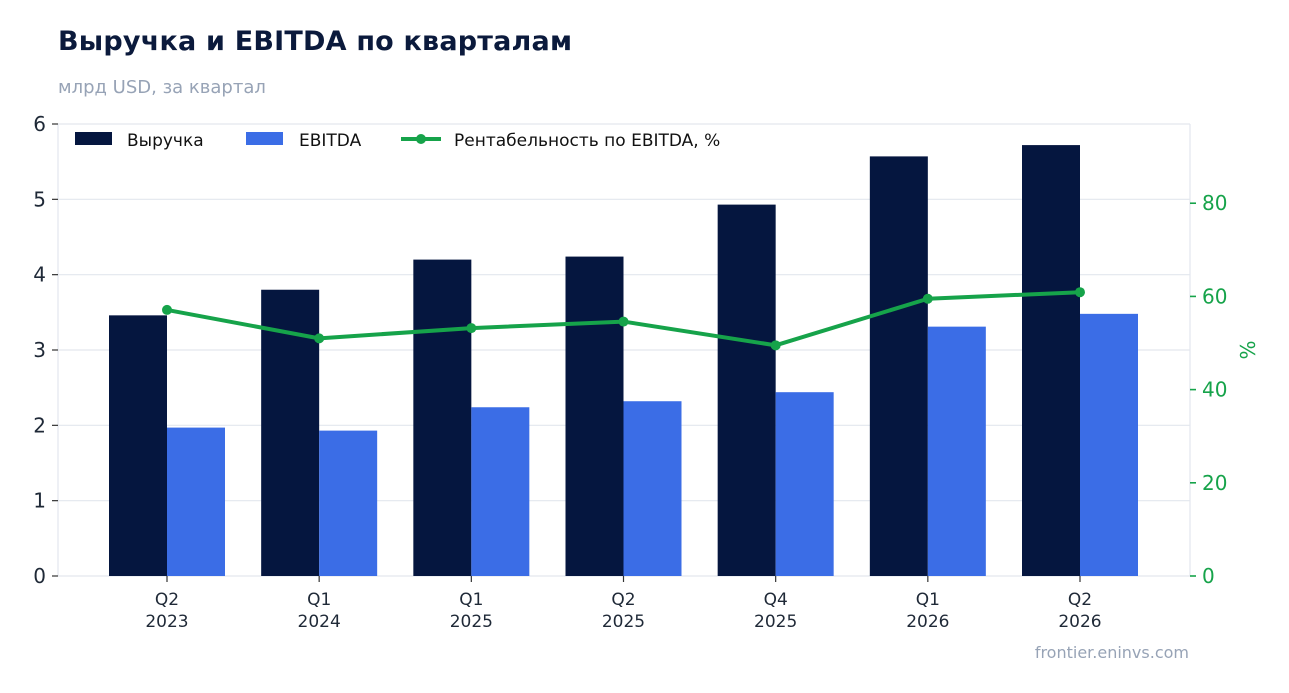  I want to click on left-tick-label: 0, so click(39, 576).